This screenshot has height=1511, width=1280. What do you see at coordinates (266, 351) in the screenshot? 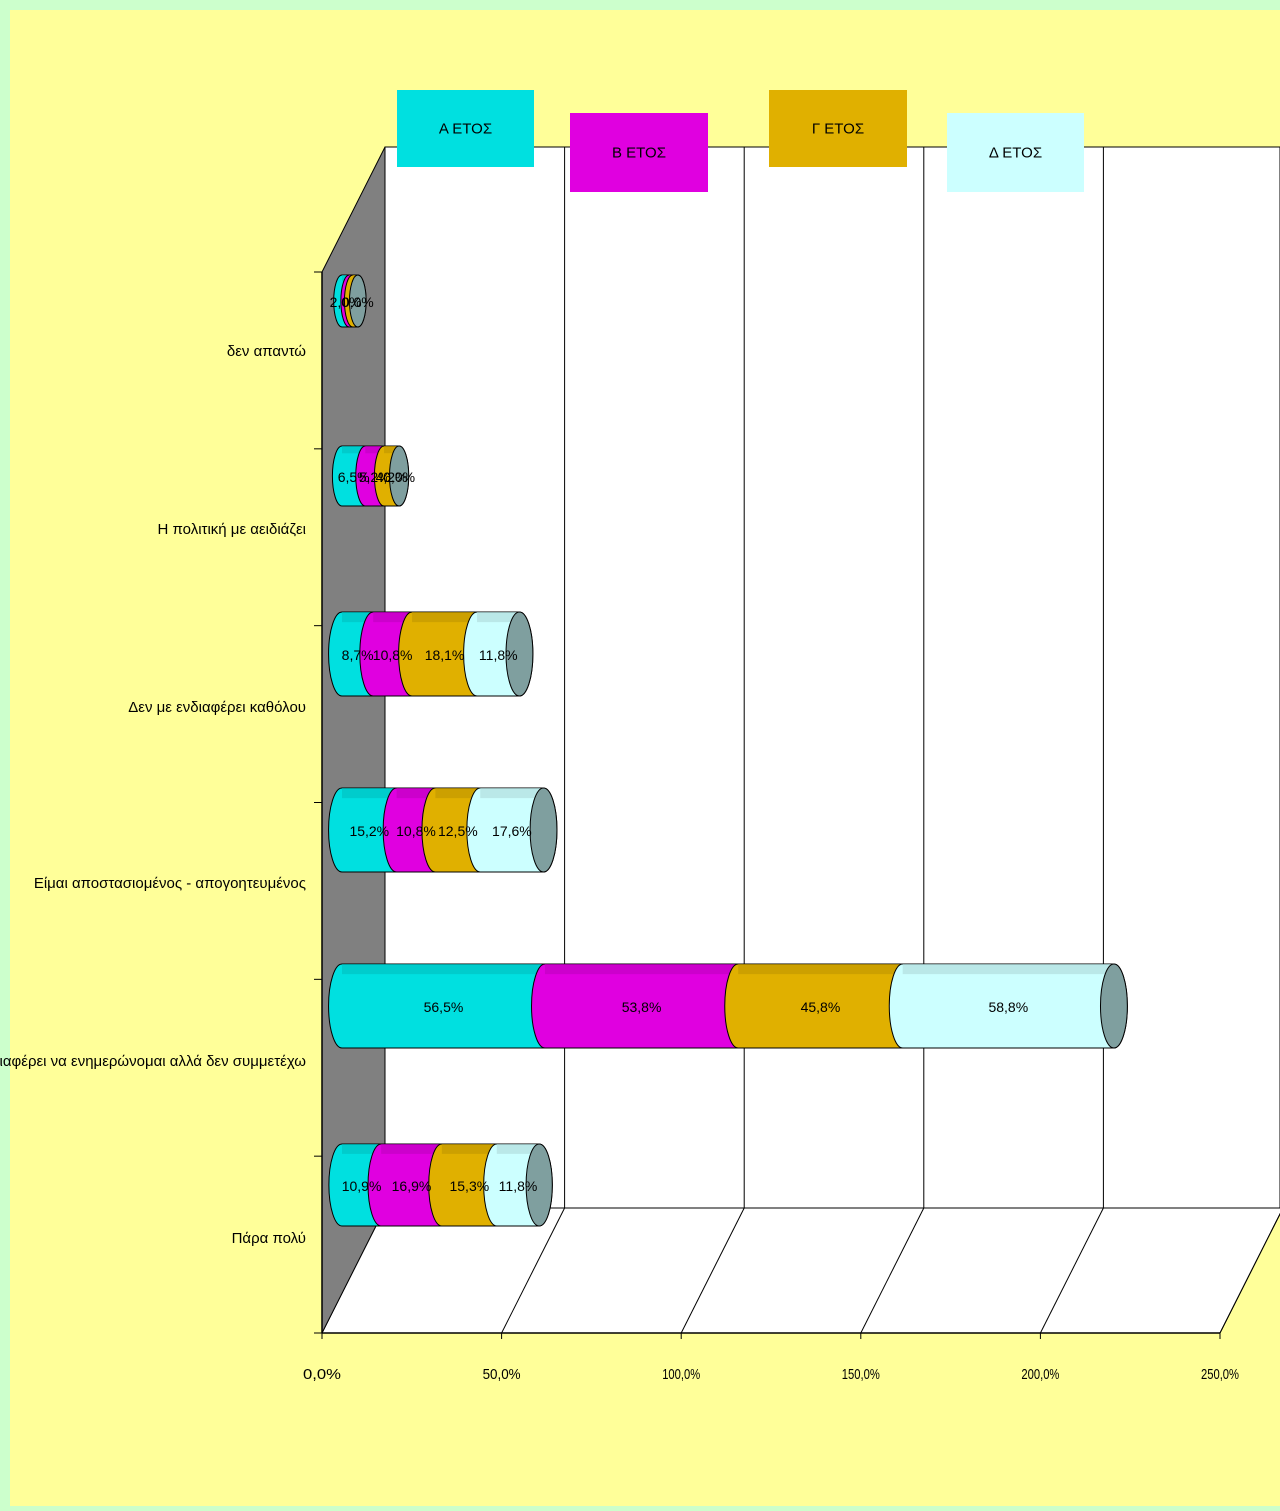
I see `category-label: δεν απαντώ` at bounding box center [266, 351].